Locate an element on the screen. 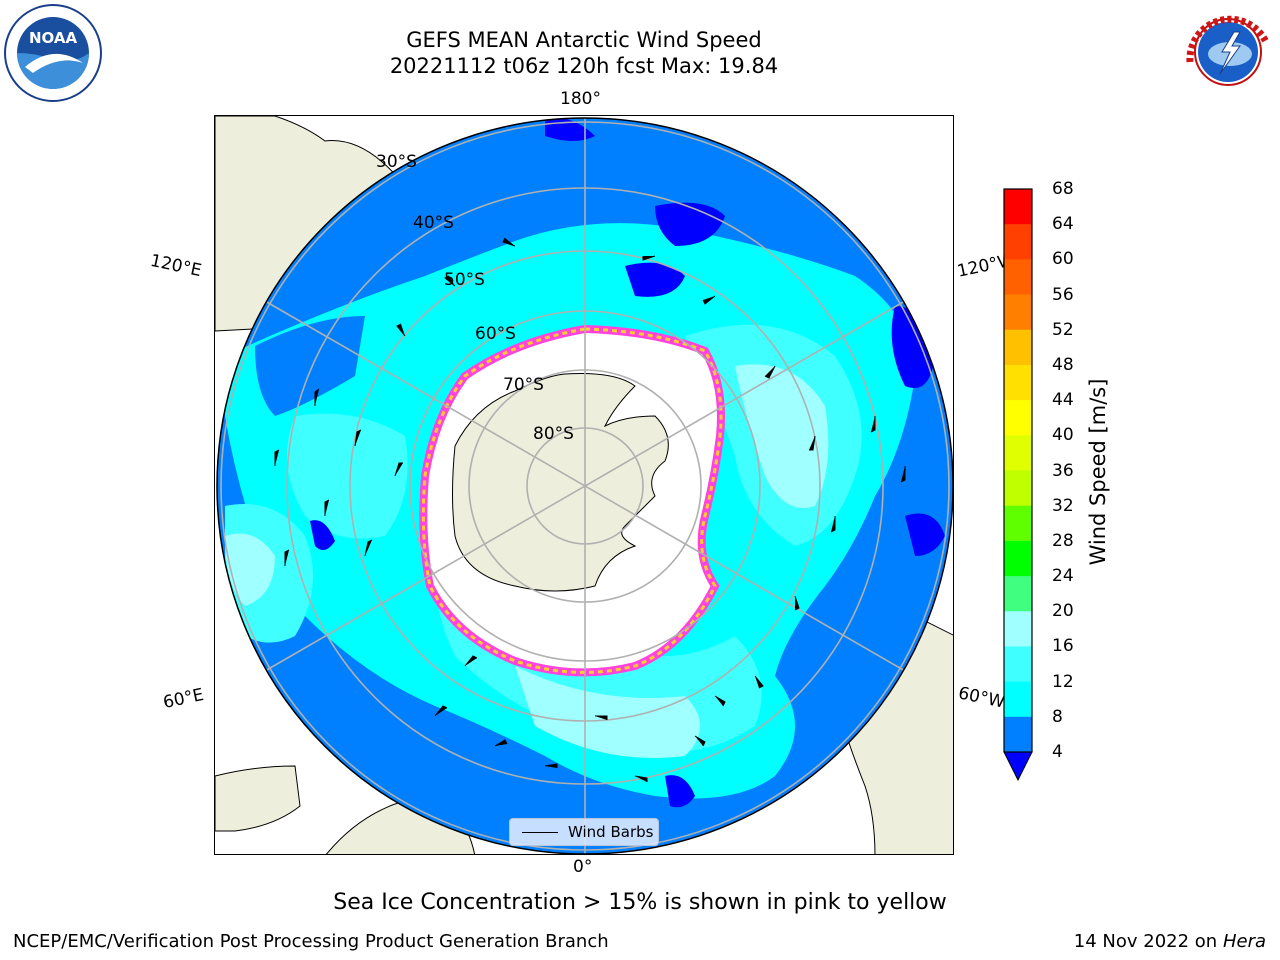 Image resolution: width=1280 pixels, height=960 pixels. colorbar-tick-label: 40 is located at coordinates (1063, 435).